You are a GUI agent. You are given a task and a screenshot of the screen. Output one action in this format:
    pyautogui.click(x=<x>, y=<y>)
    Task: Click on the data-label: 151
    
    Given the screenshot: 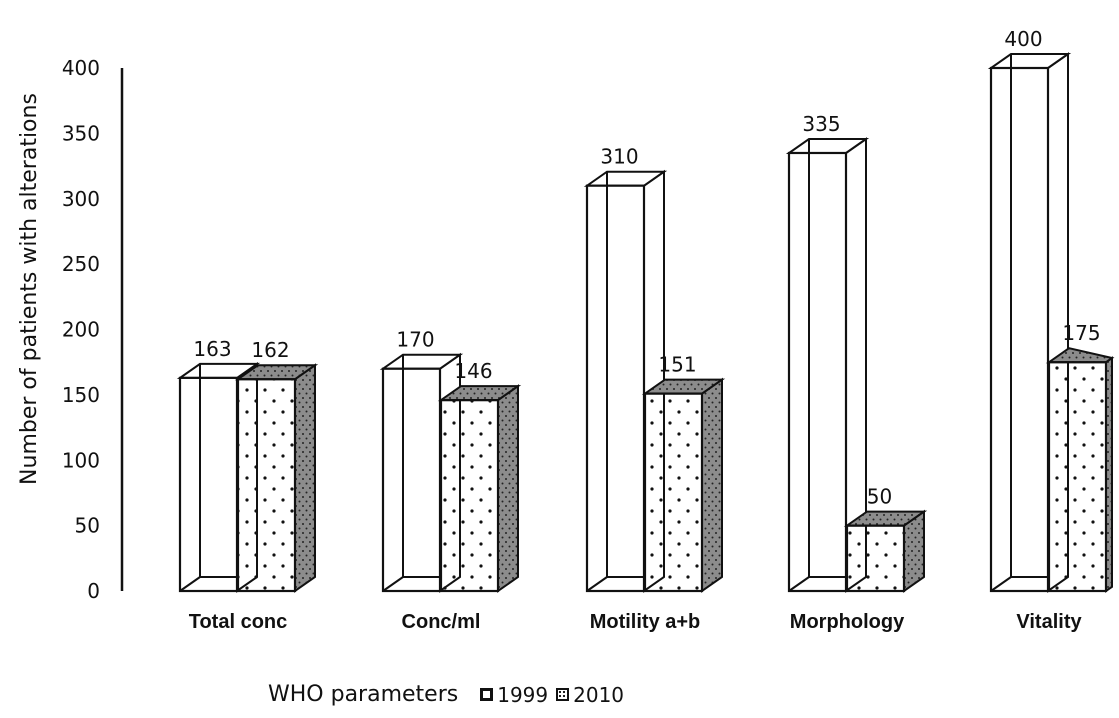 What is the action you would take?
    pyautogui.click(x=677, y=365)
    